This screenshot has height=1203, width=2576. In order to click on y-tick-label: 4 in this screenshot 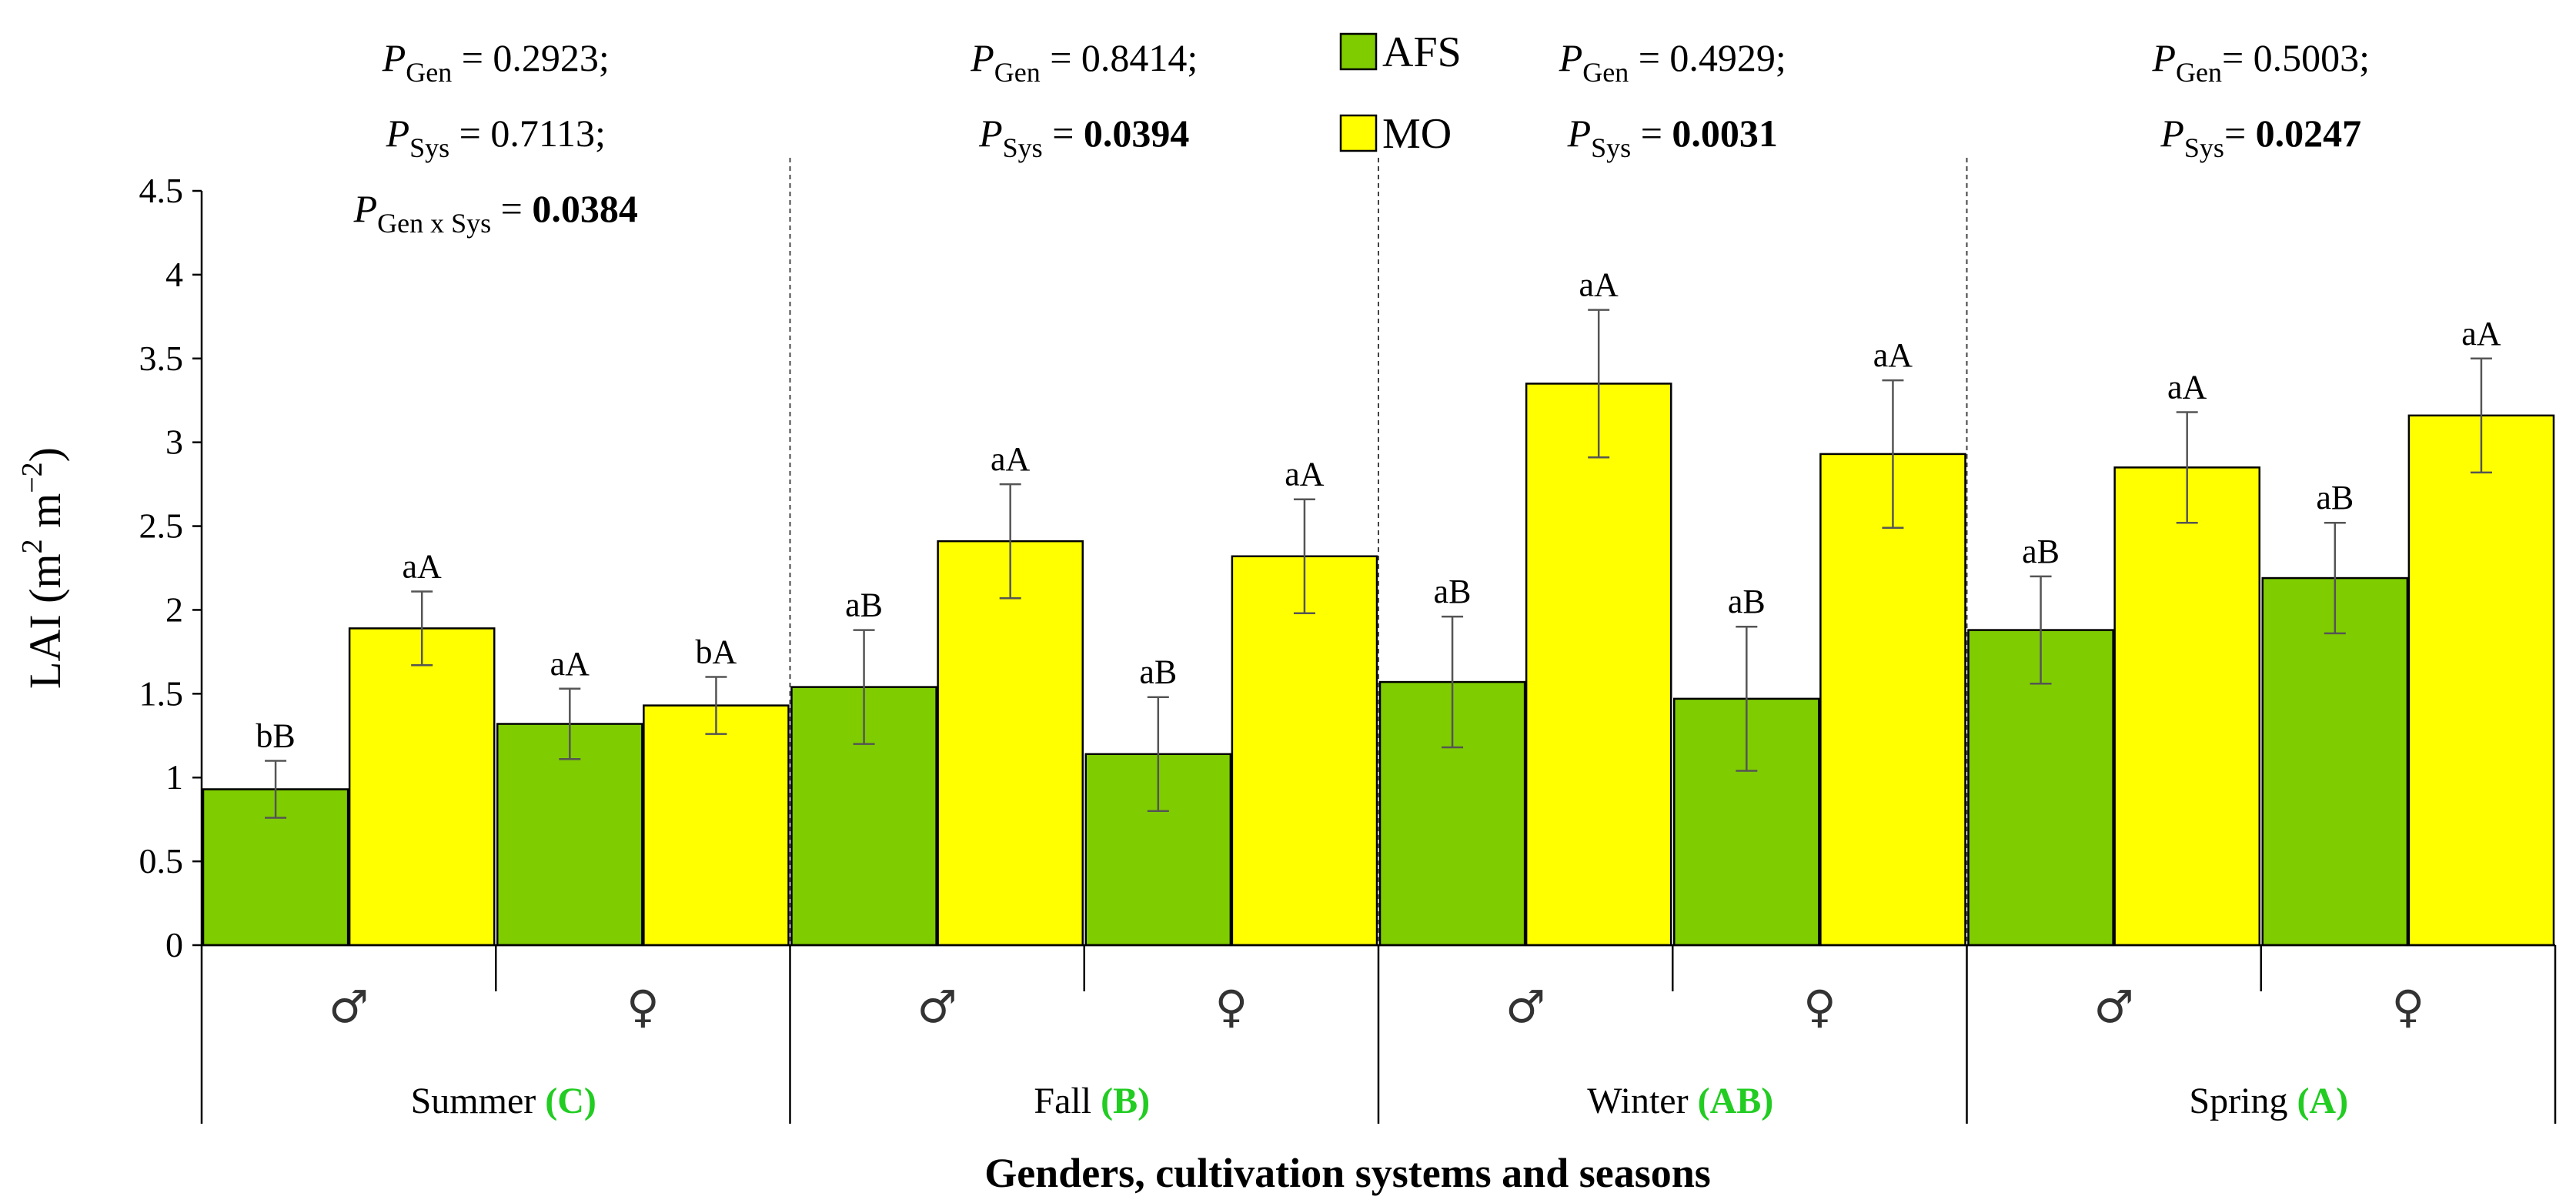, I will do `click(174, 274)`.